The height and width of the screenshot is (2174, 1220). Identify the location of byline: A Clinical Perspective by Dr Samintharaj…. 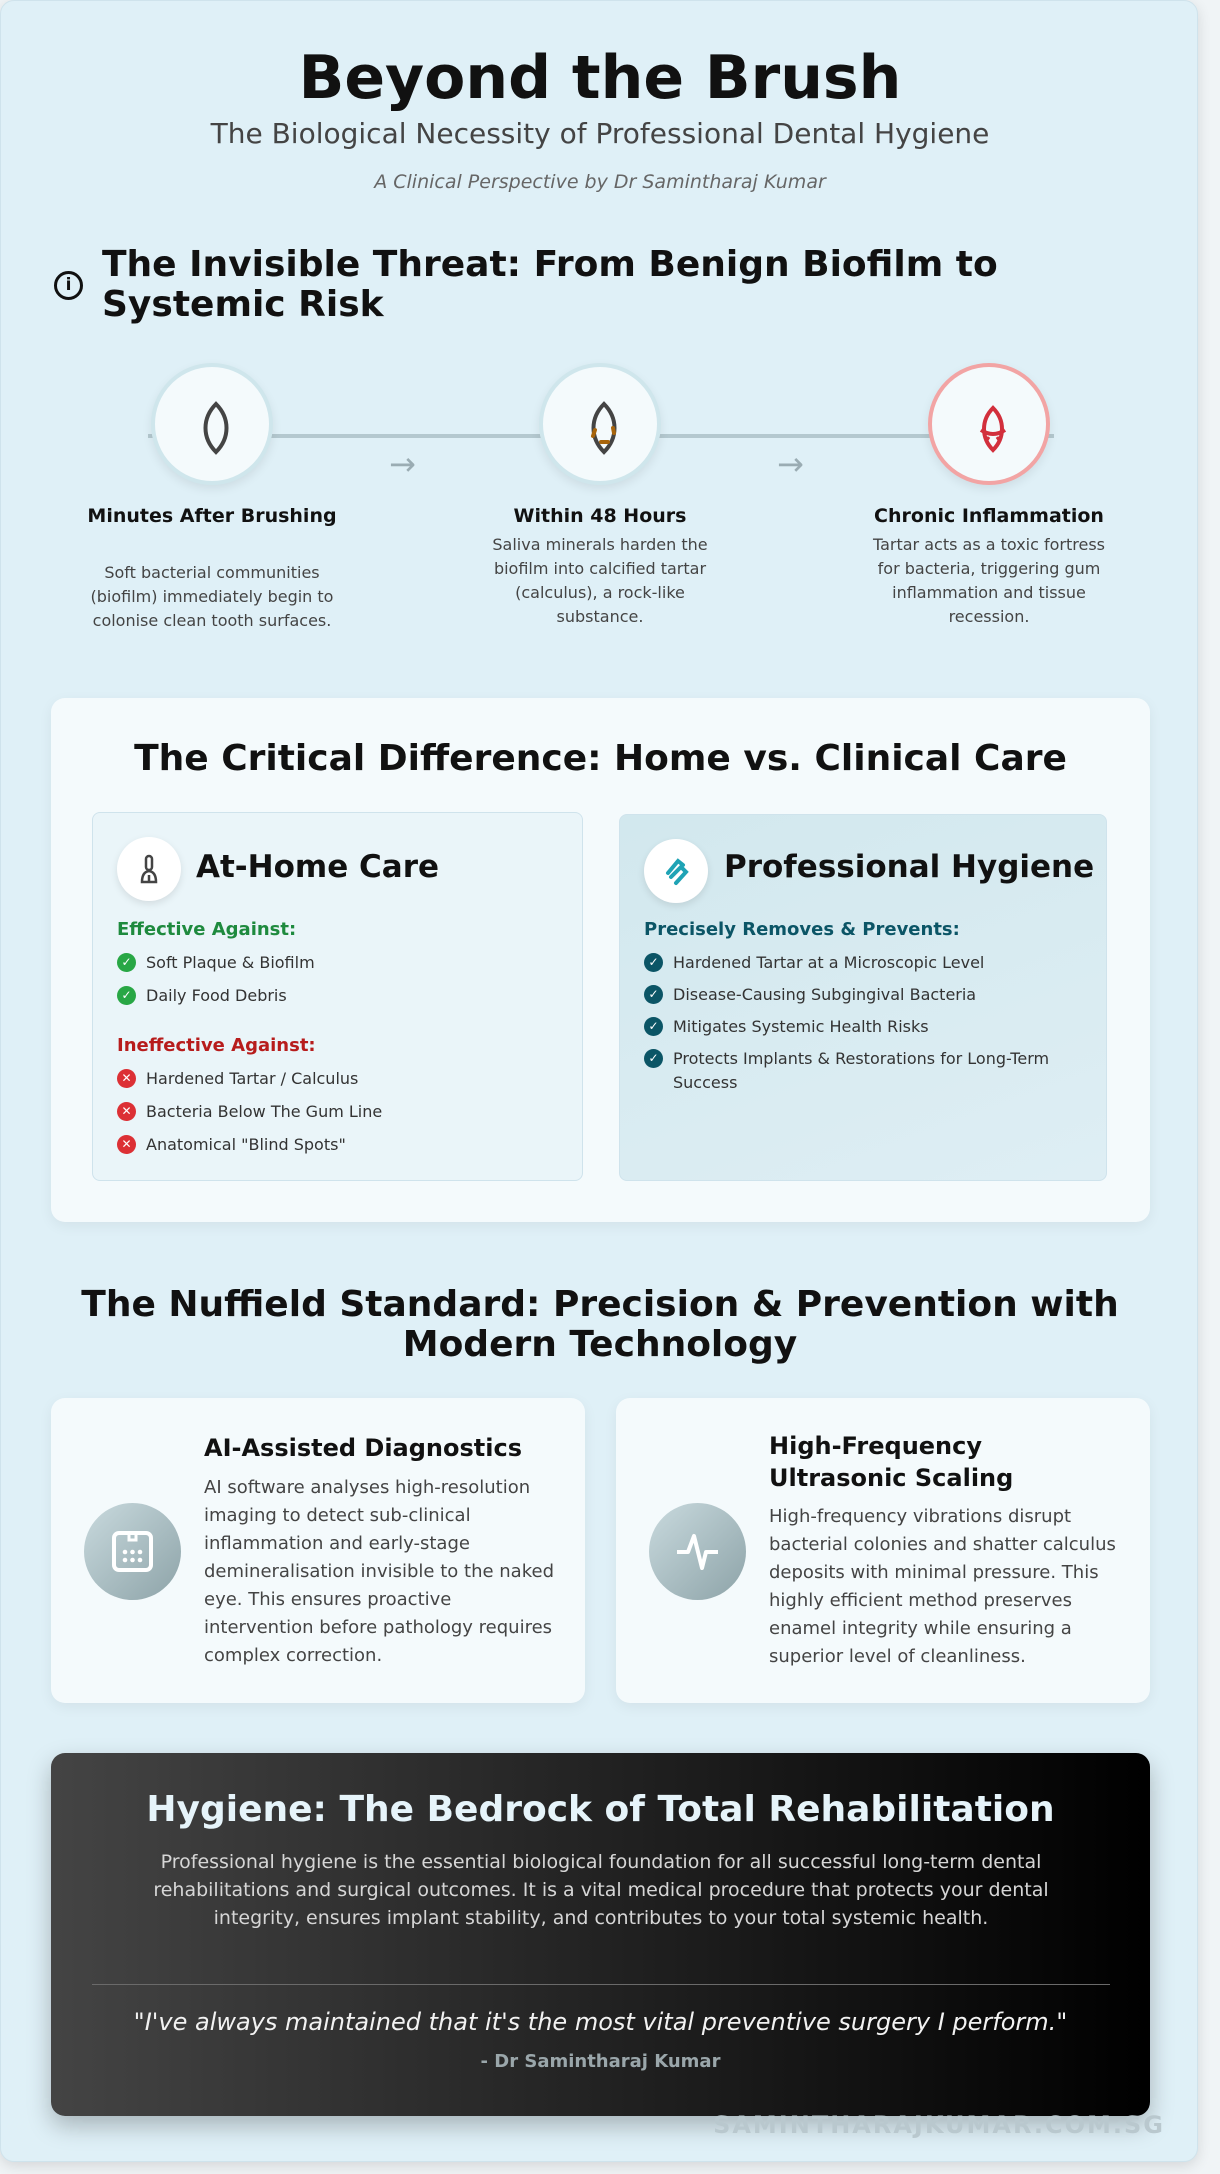
(600, 182).